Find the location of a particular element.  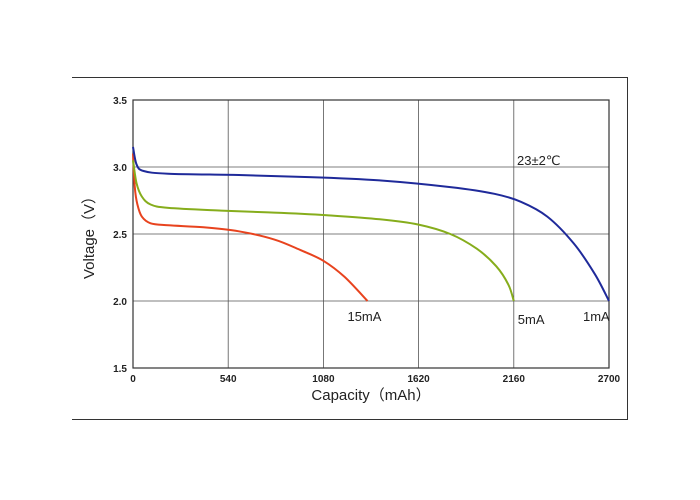

series-line-15mA is located at coordinates (250, 227).